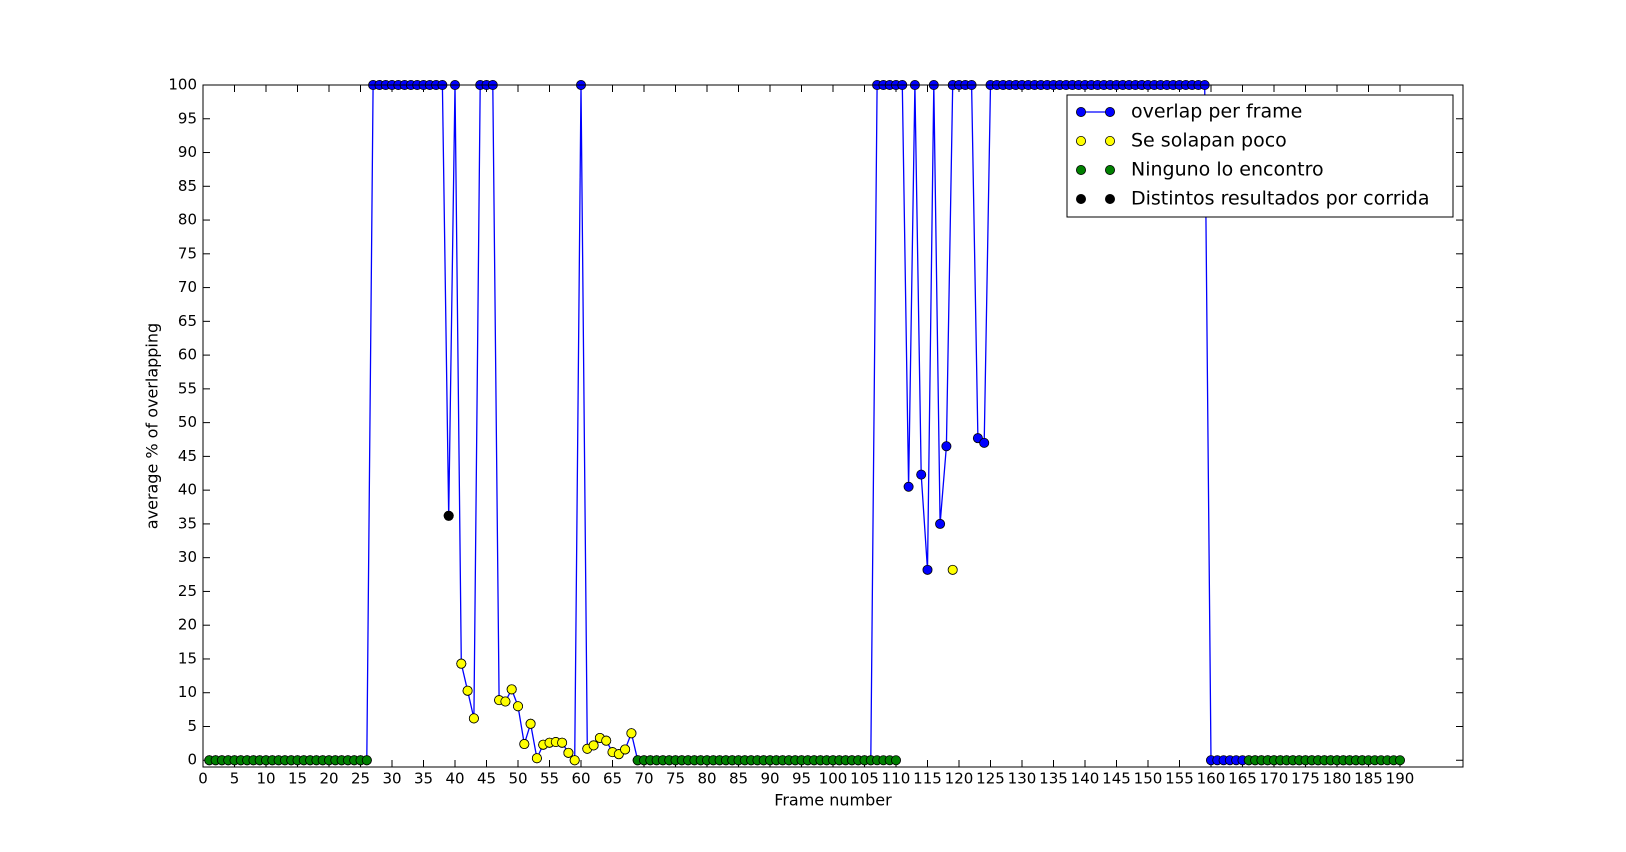 Image resolution: width=1626 pixels, height=852 pixels. I want to click on x-tick-label: 90, so click(769, 779).